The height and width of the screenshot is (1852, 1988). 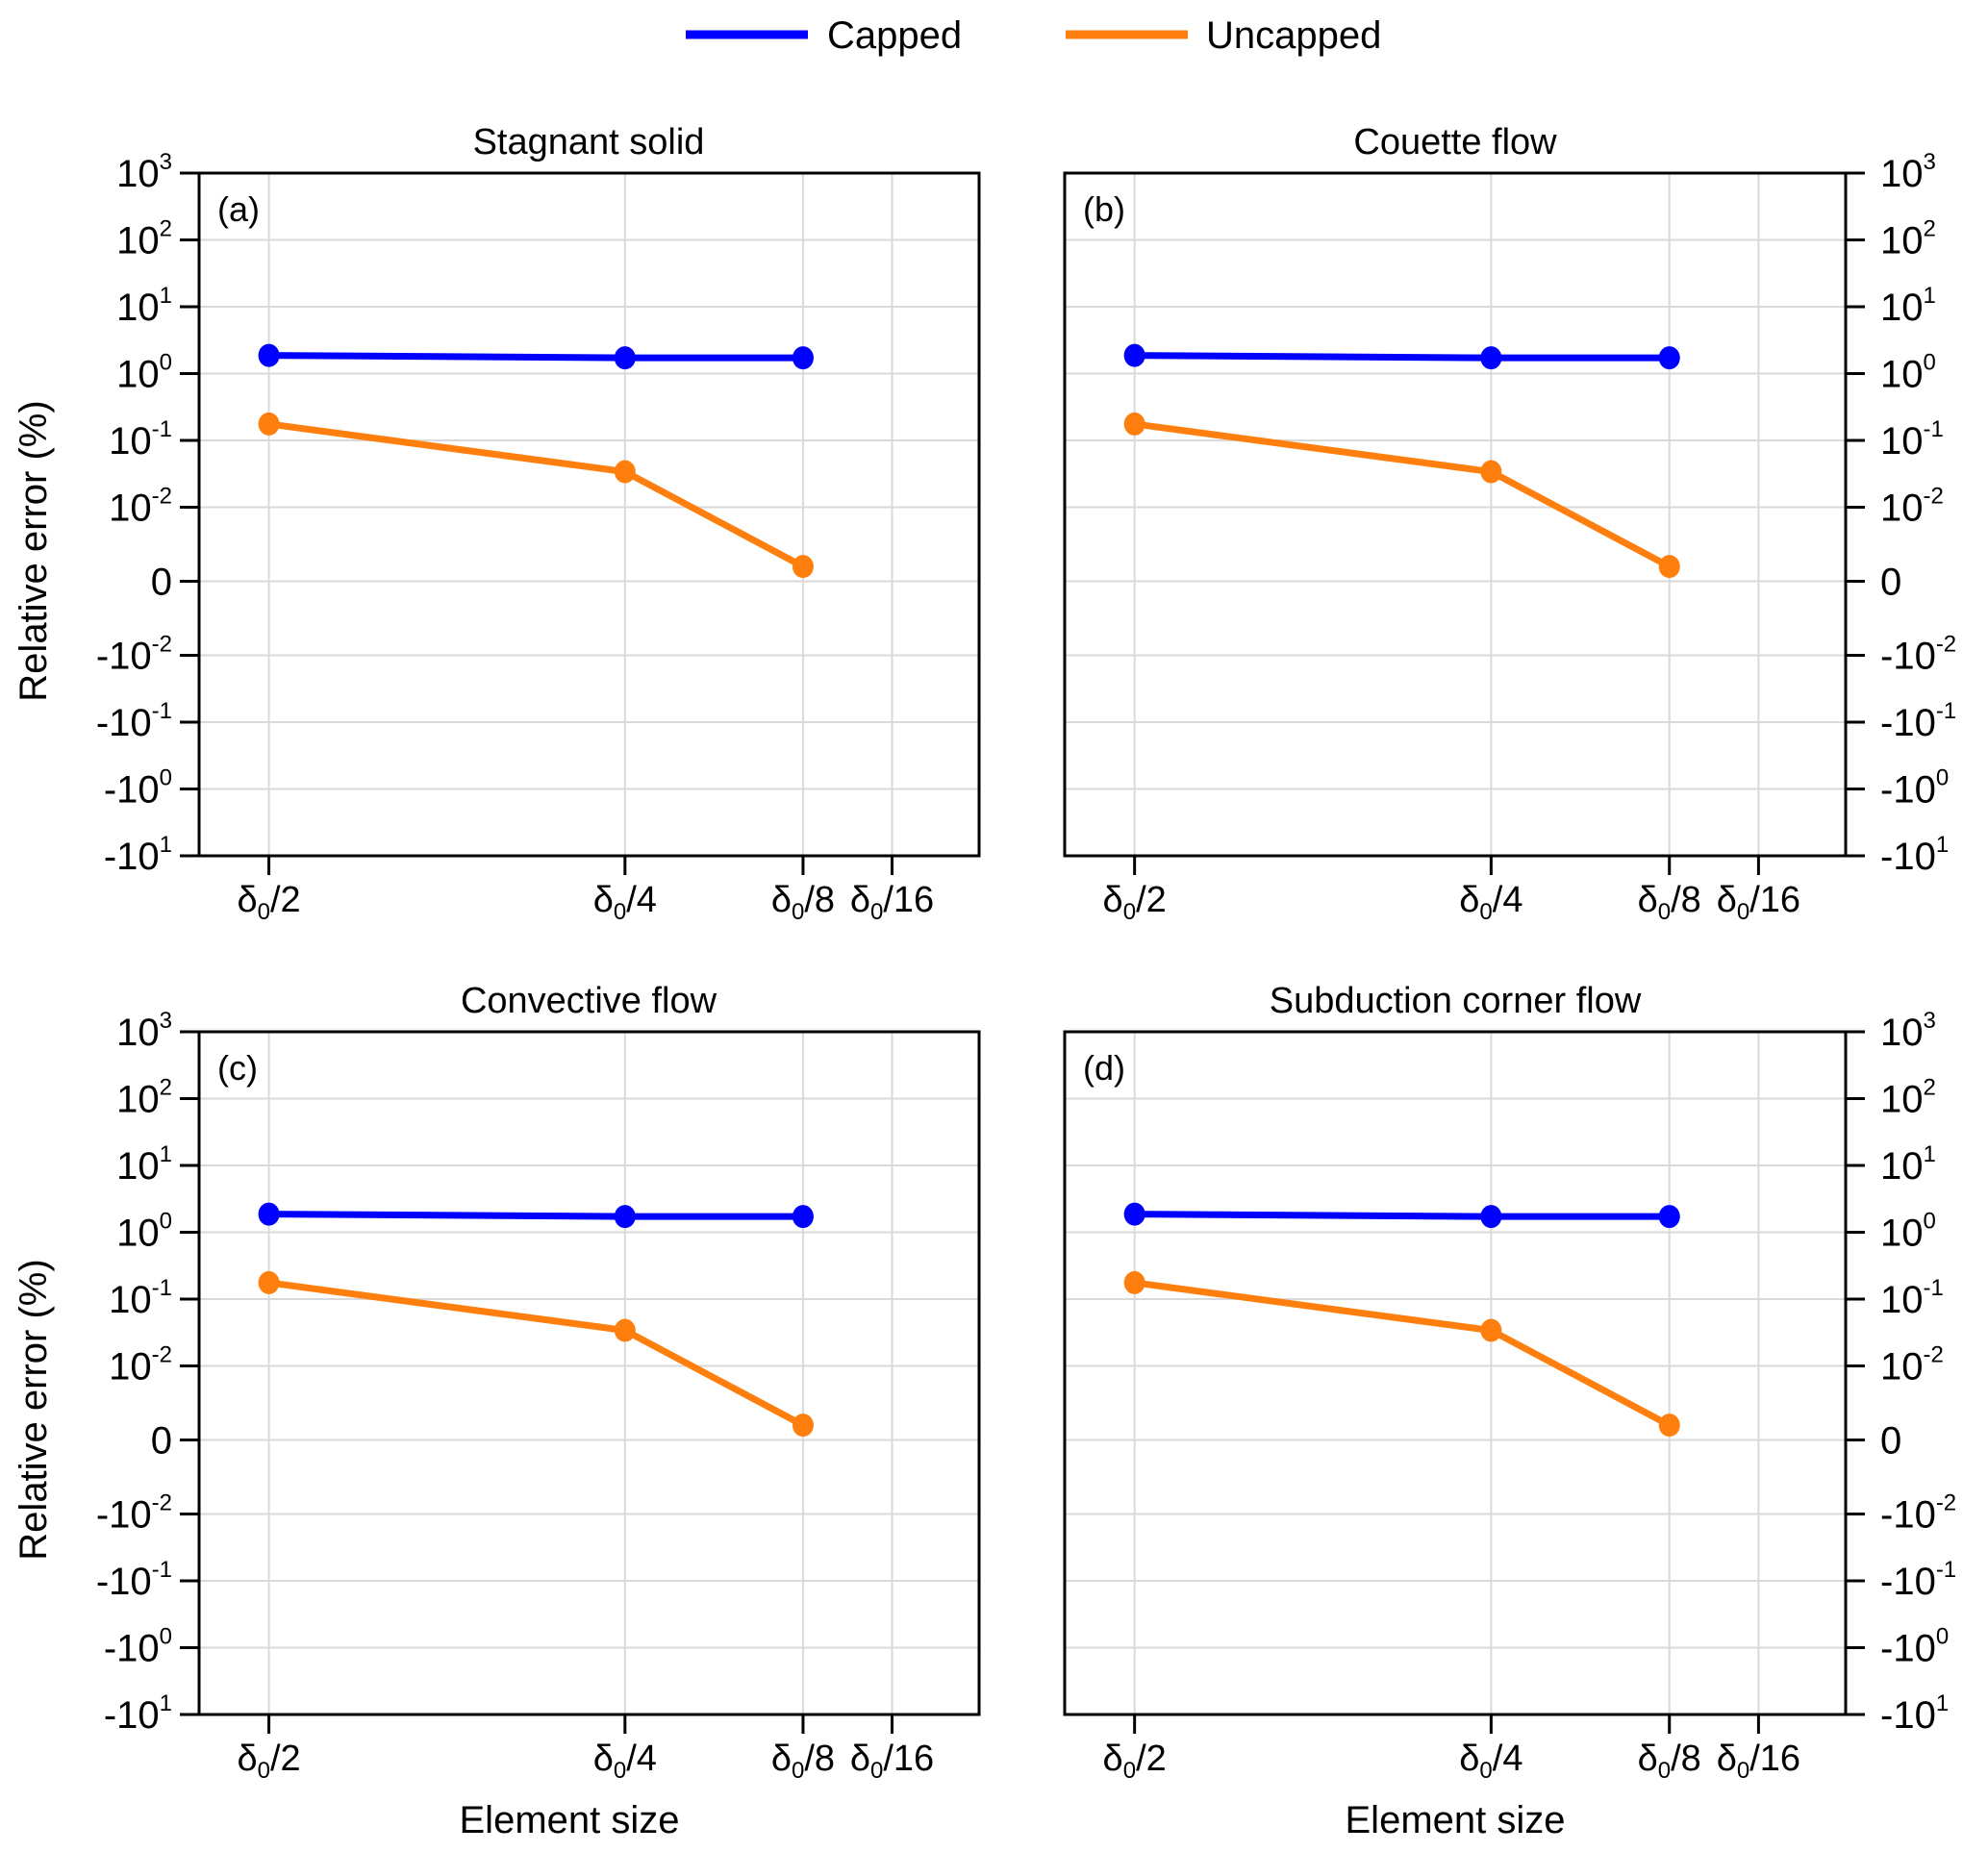 What do you see at coordinates (589, 142) in the screenshot?
I see `panel-title: Stagnant solid` at bounding box center [589, 142].